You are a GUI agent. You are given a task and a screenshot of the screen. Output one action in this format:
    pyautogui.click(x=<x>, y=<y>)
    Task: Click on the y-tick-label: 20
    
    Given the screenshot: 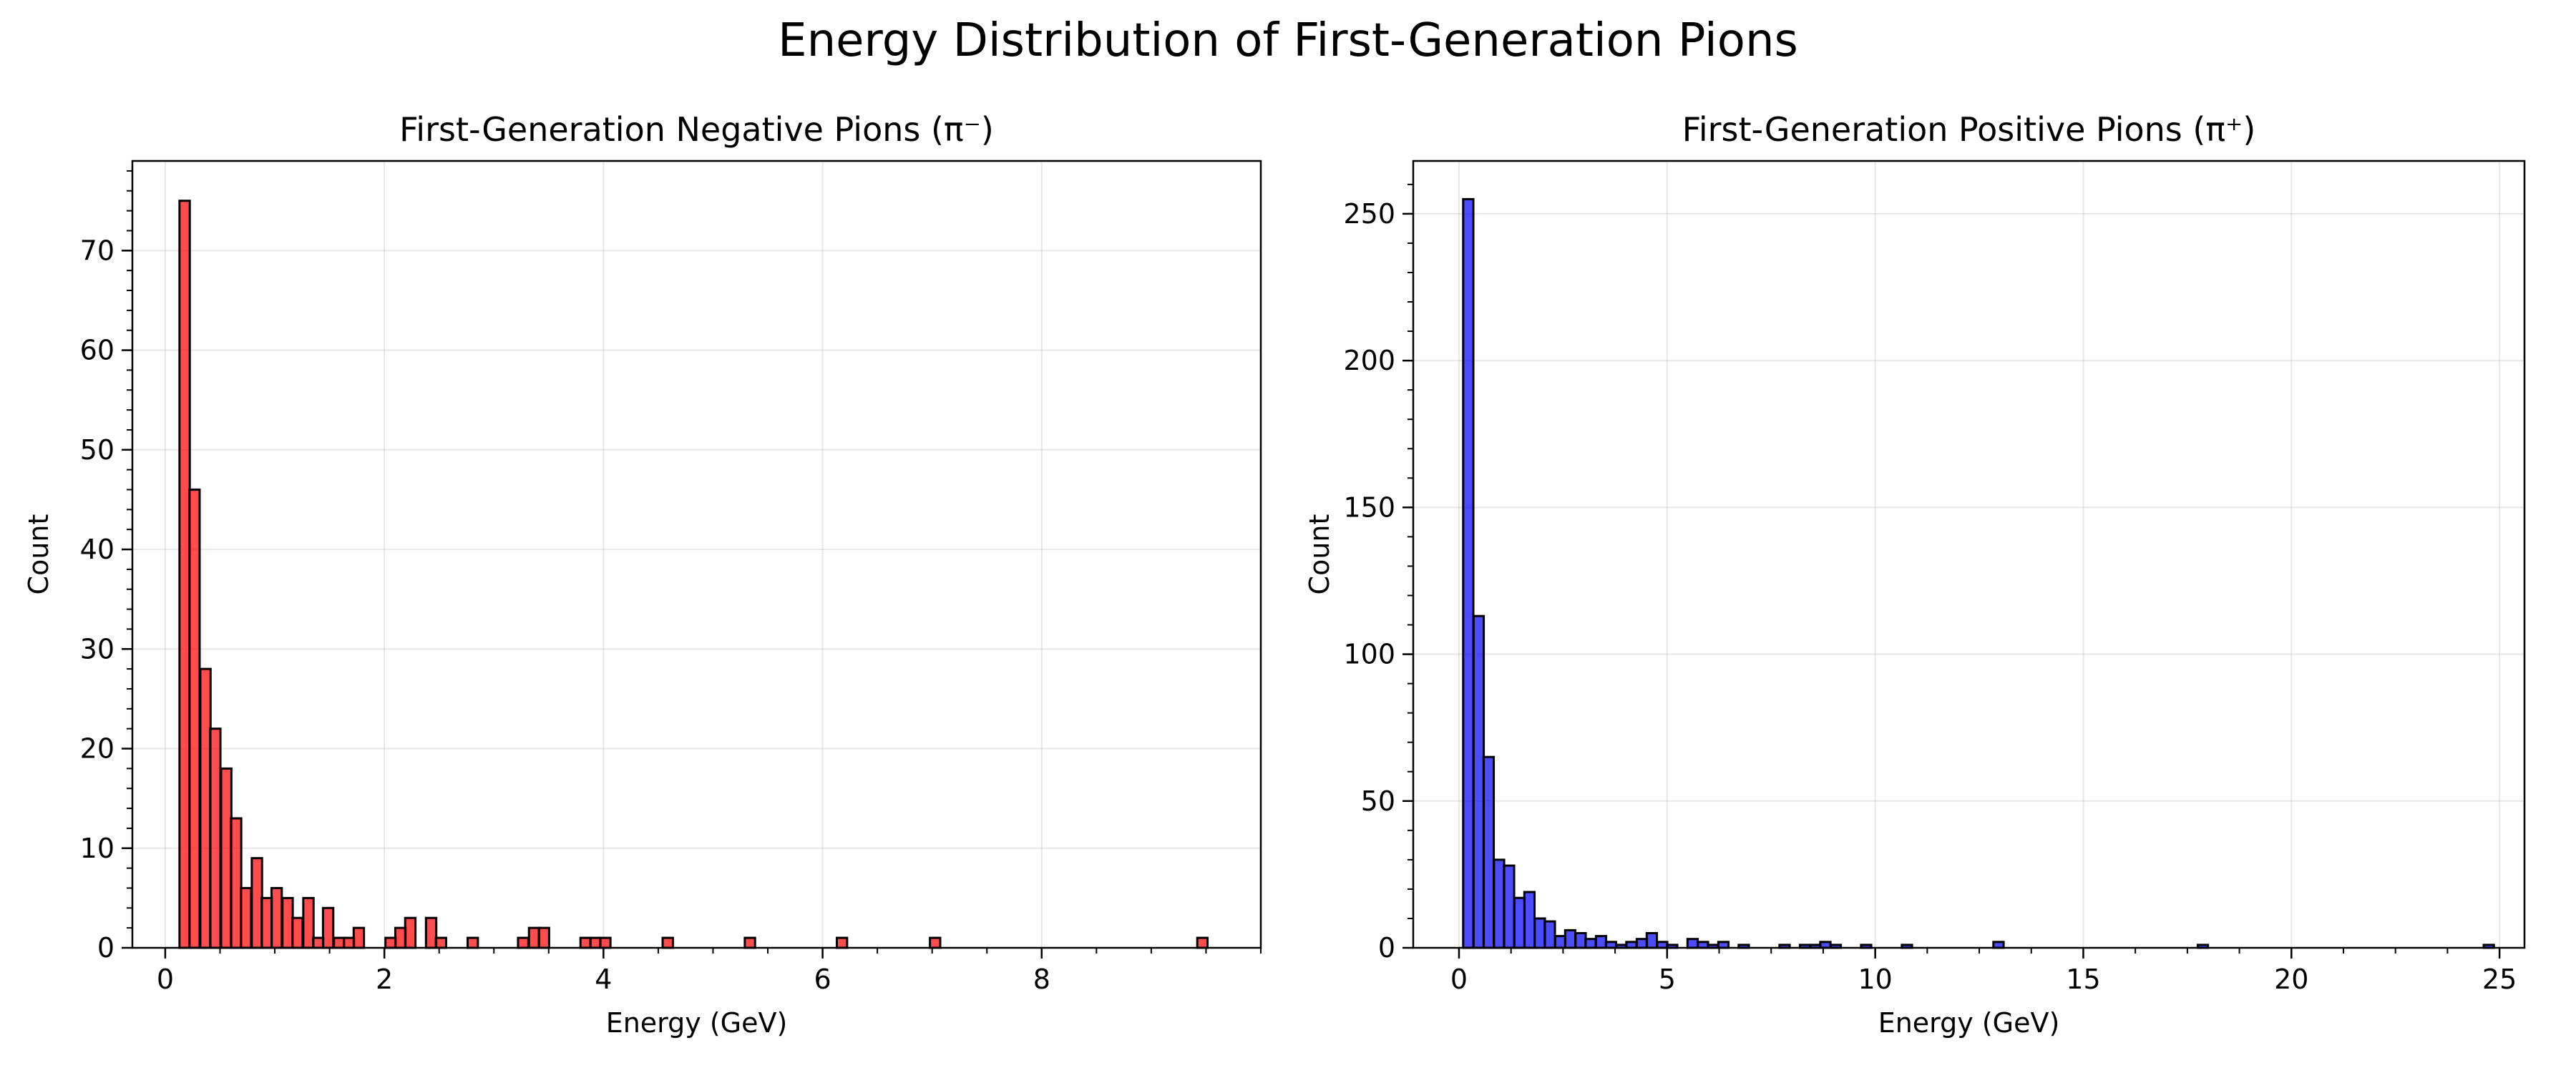 What is the action you would take?
    pyautogui.click(x=97, y=749)
    